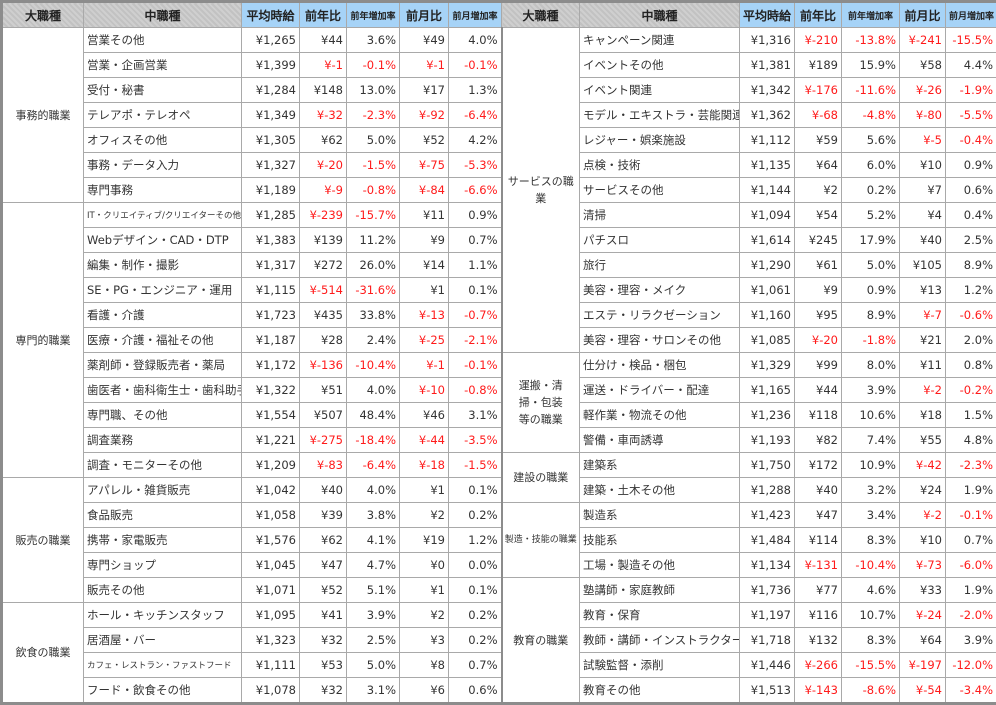 The image size is (996, 705). What do you see at coordinates (660, 540) in the screenshot?
I see `sub-category-cell: 技能系` at bounding box center [660, 540].